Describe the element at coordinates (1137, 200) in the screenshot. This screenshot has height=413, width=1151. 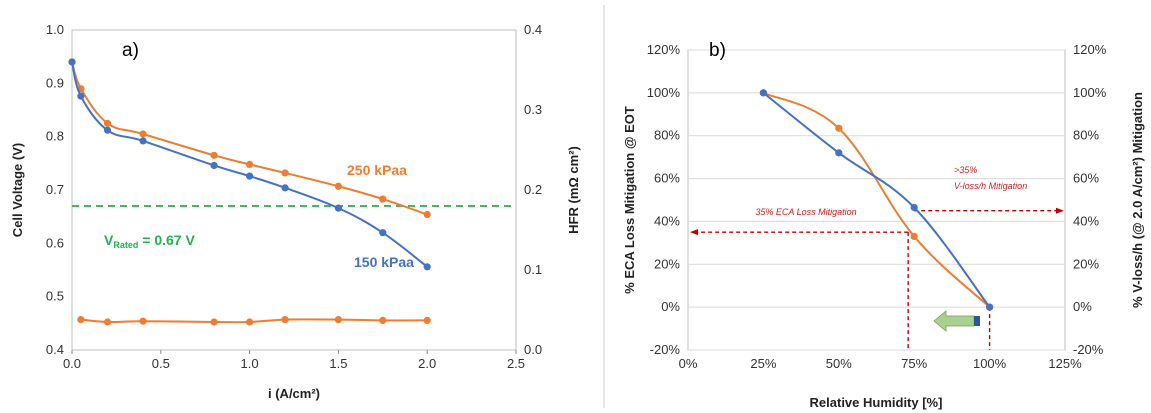
I see `chart-b-y2-axis-label: % V-loss/h (@ 2.0 A/cm²) Mitigation` at that location.